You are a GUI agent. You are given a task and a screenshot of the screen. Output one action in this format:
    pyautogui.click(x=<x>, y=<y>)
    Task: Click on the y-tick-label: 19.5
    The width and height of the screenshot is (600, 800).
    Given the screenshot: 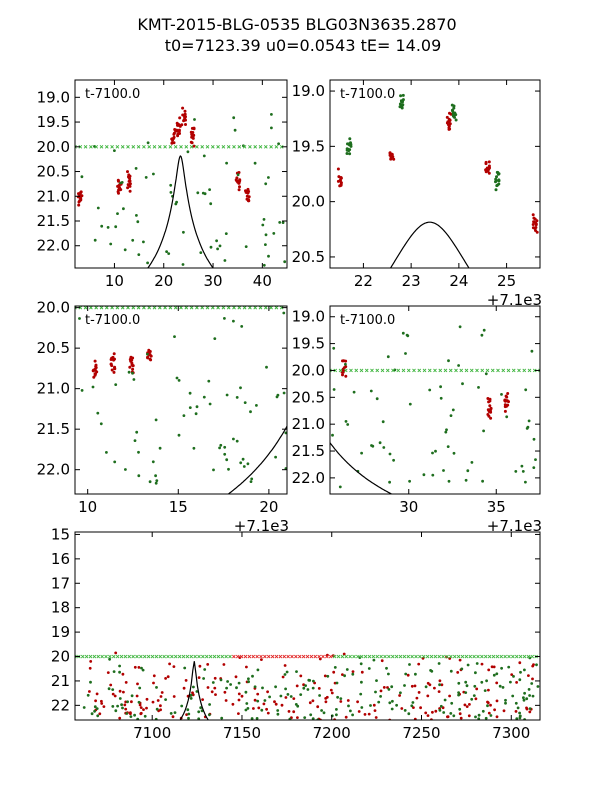 What is the action you would take?
    pyautogui.click(x=308, y=146)
    